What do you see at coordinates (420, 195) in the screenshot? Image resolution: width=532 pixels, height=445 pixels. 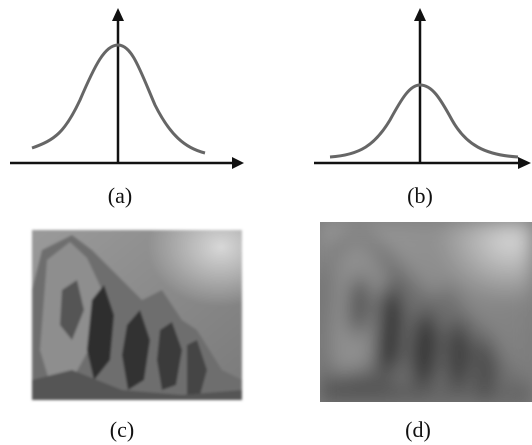 I see `label: (b)` at bounding box center [420, 195].